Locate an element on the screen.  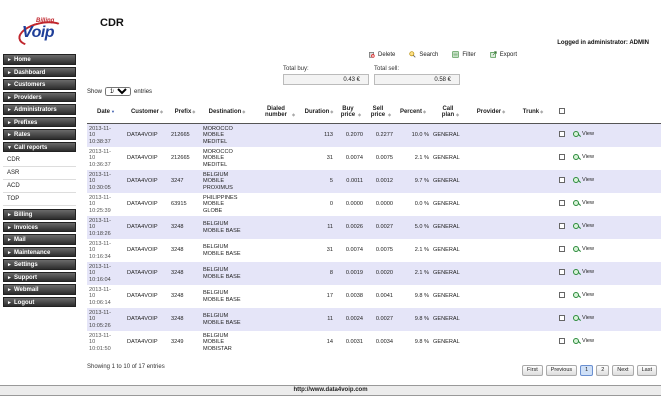
cell-view: View is located at coordinates (616, 319).